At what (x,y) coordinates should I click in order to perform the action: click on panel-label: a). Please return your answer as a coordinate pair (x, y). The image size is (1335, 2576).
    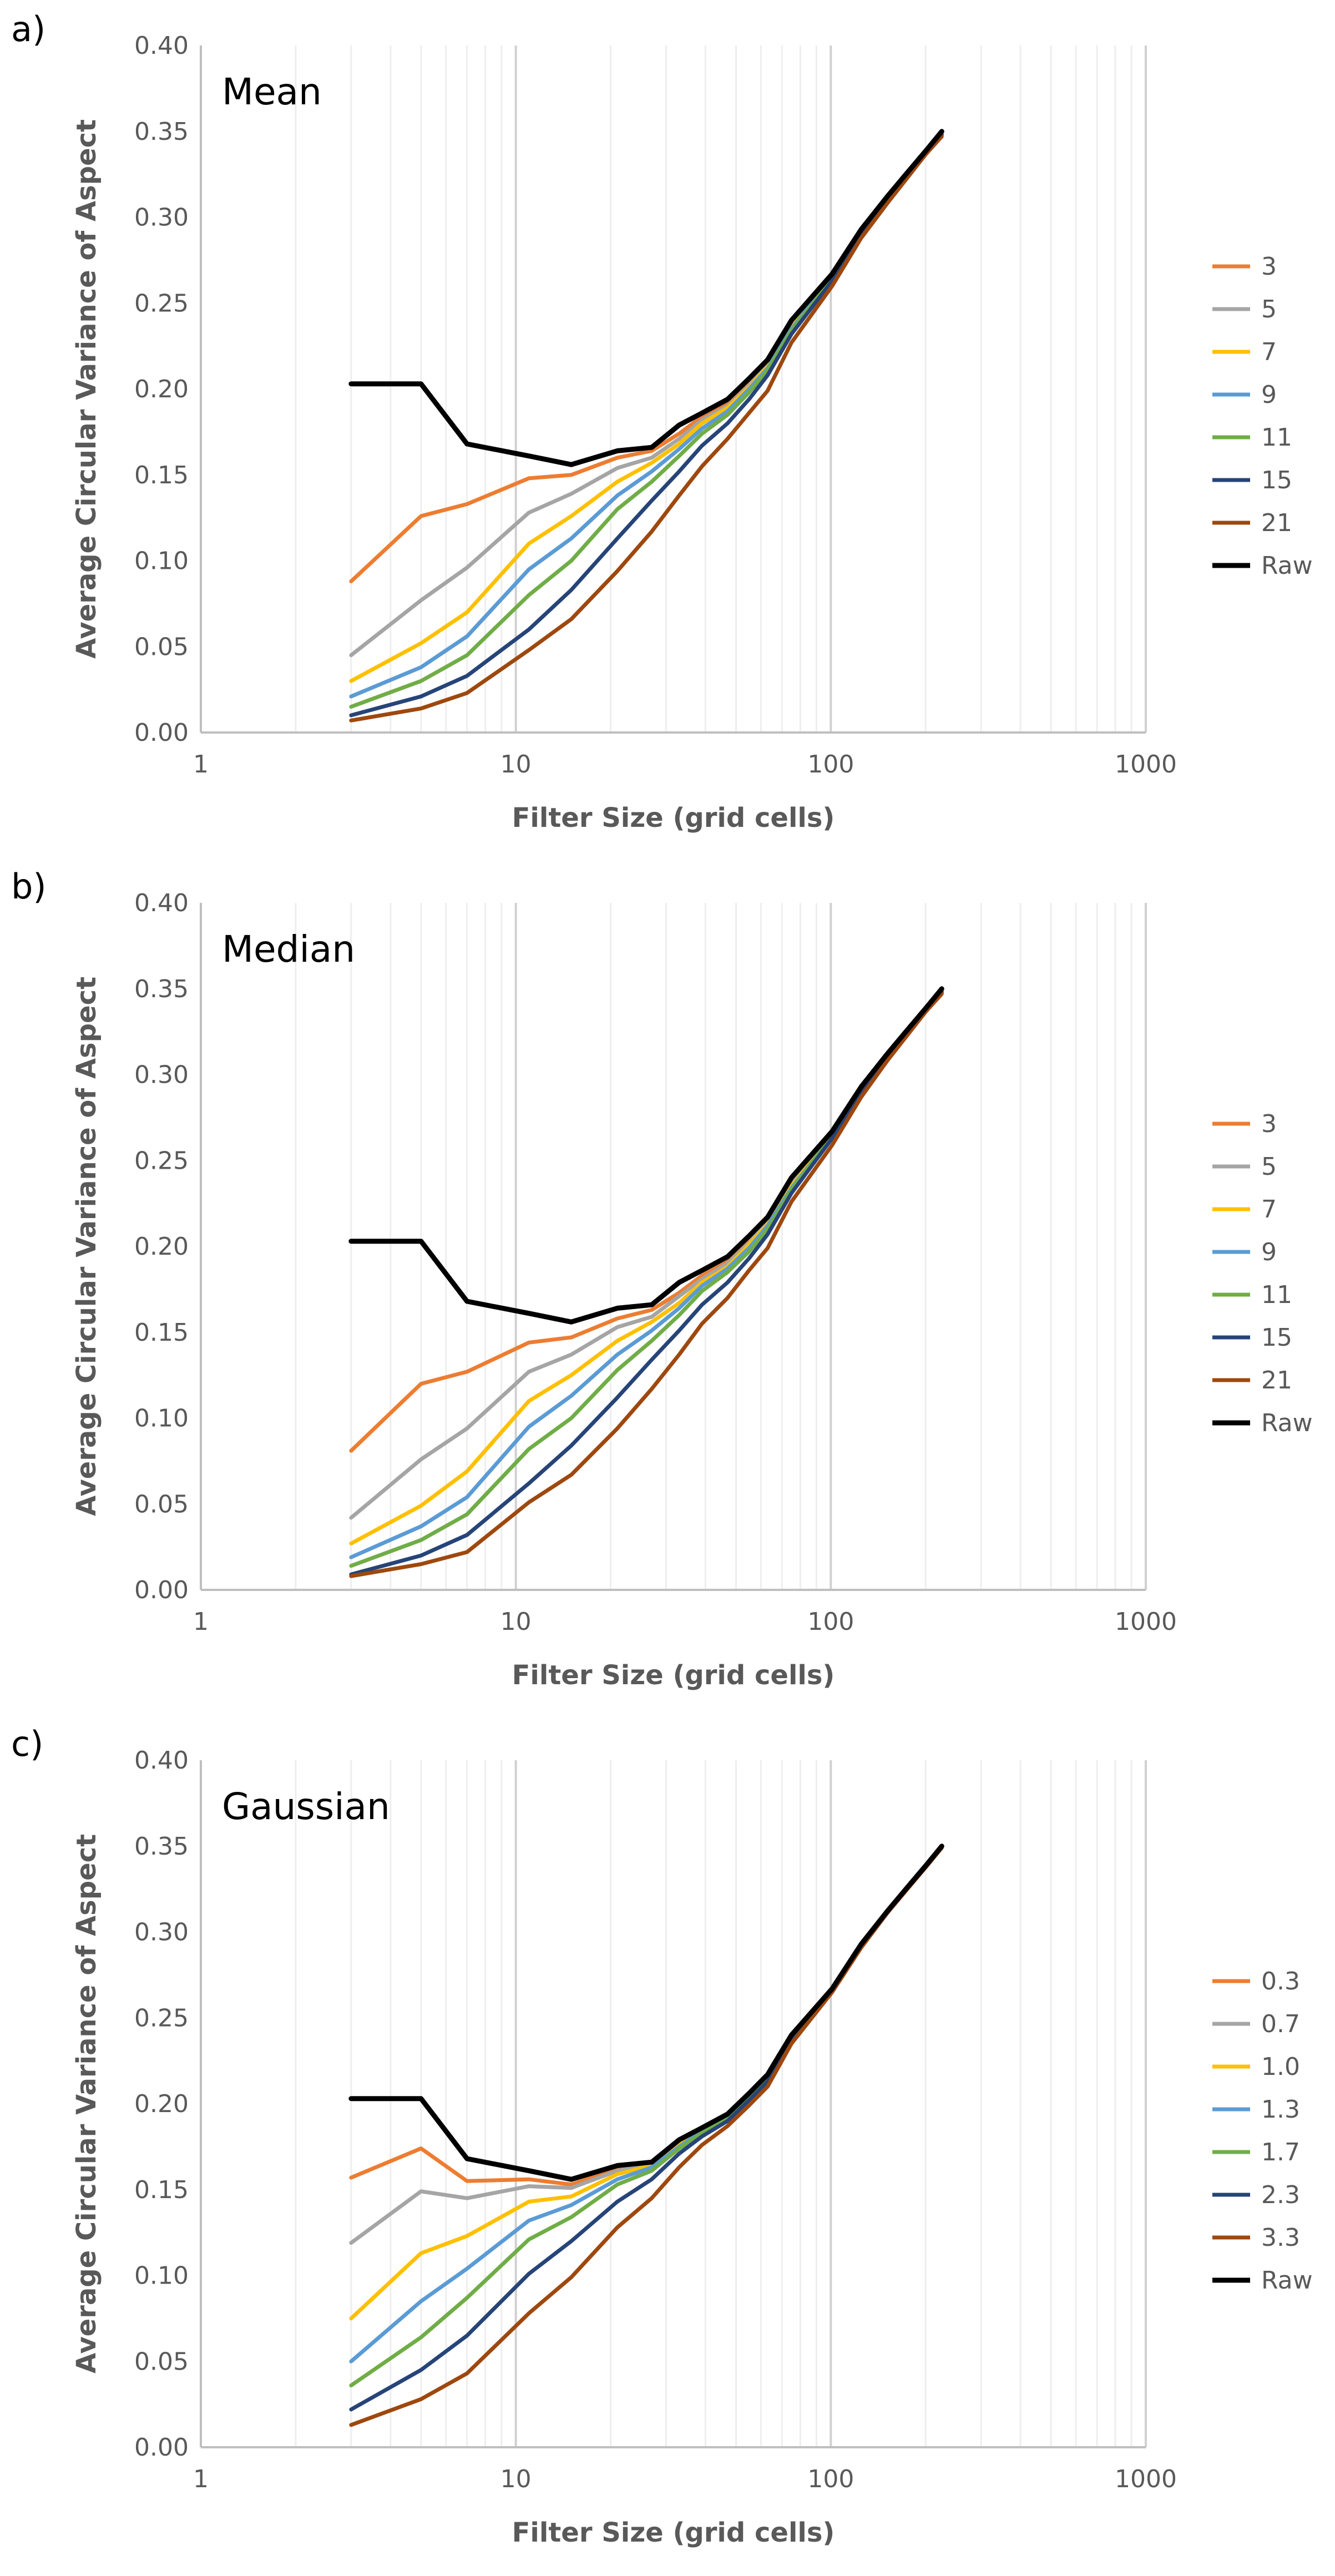
    Looking at the image, I should click on (28, 29).